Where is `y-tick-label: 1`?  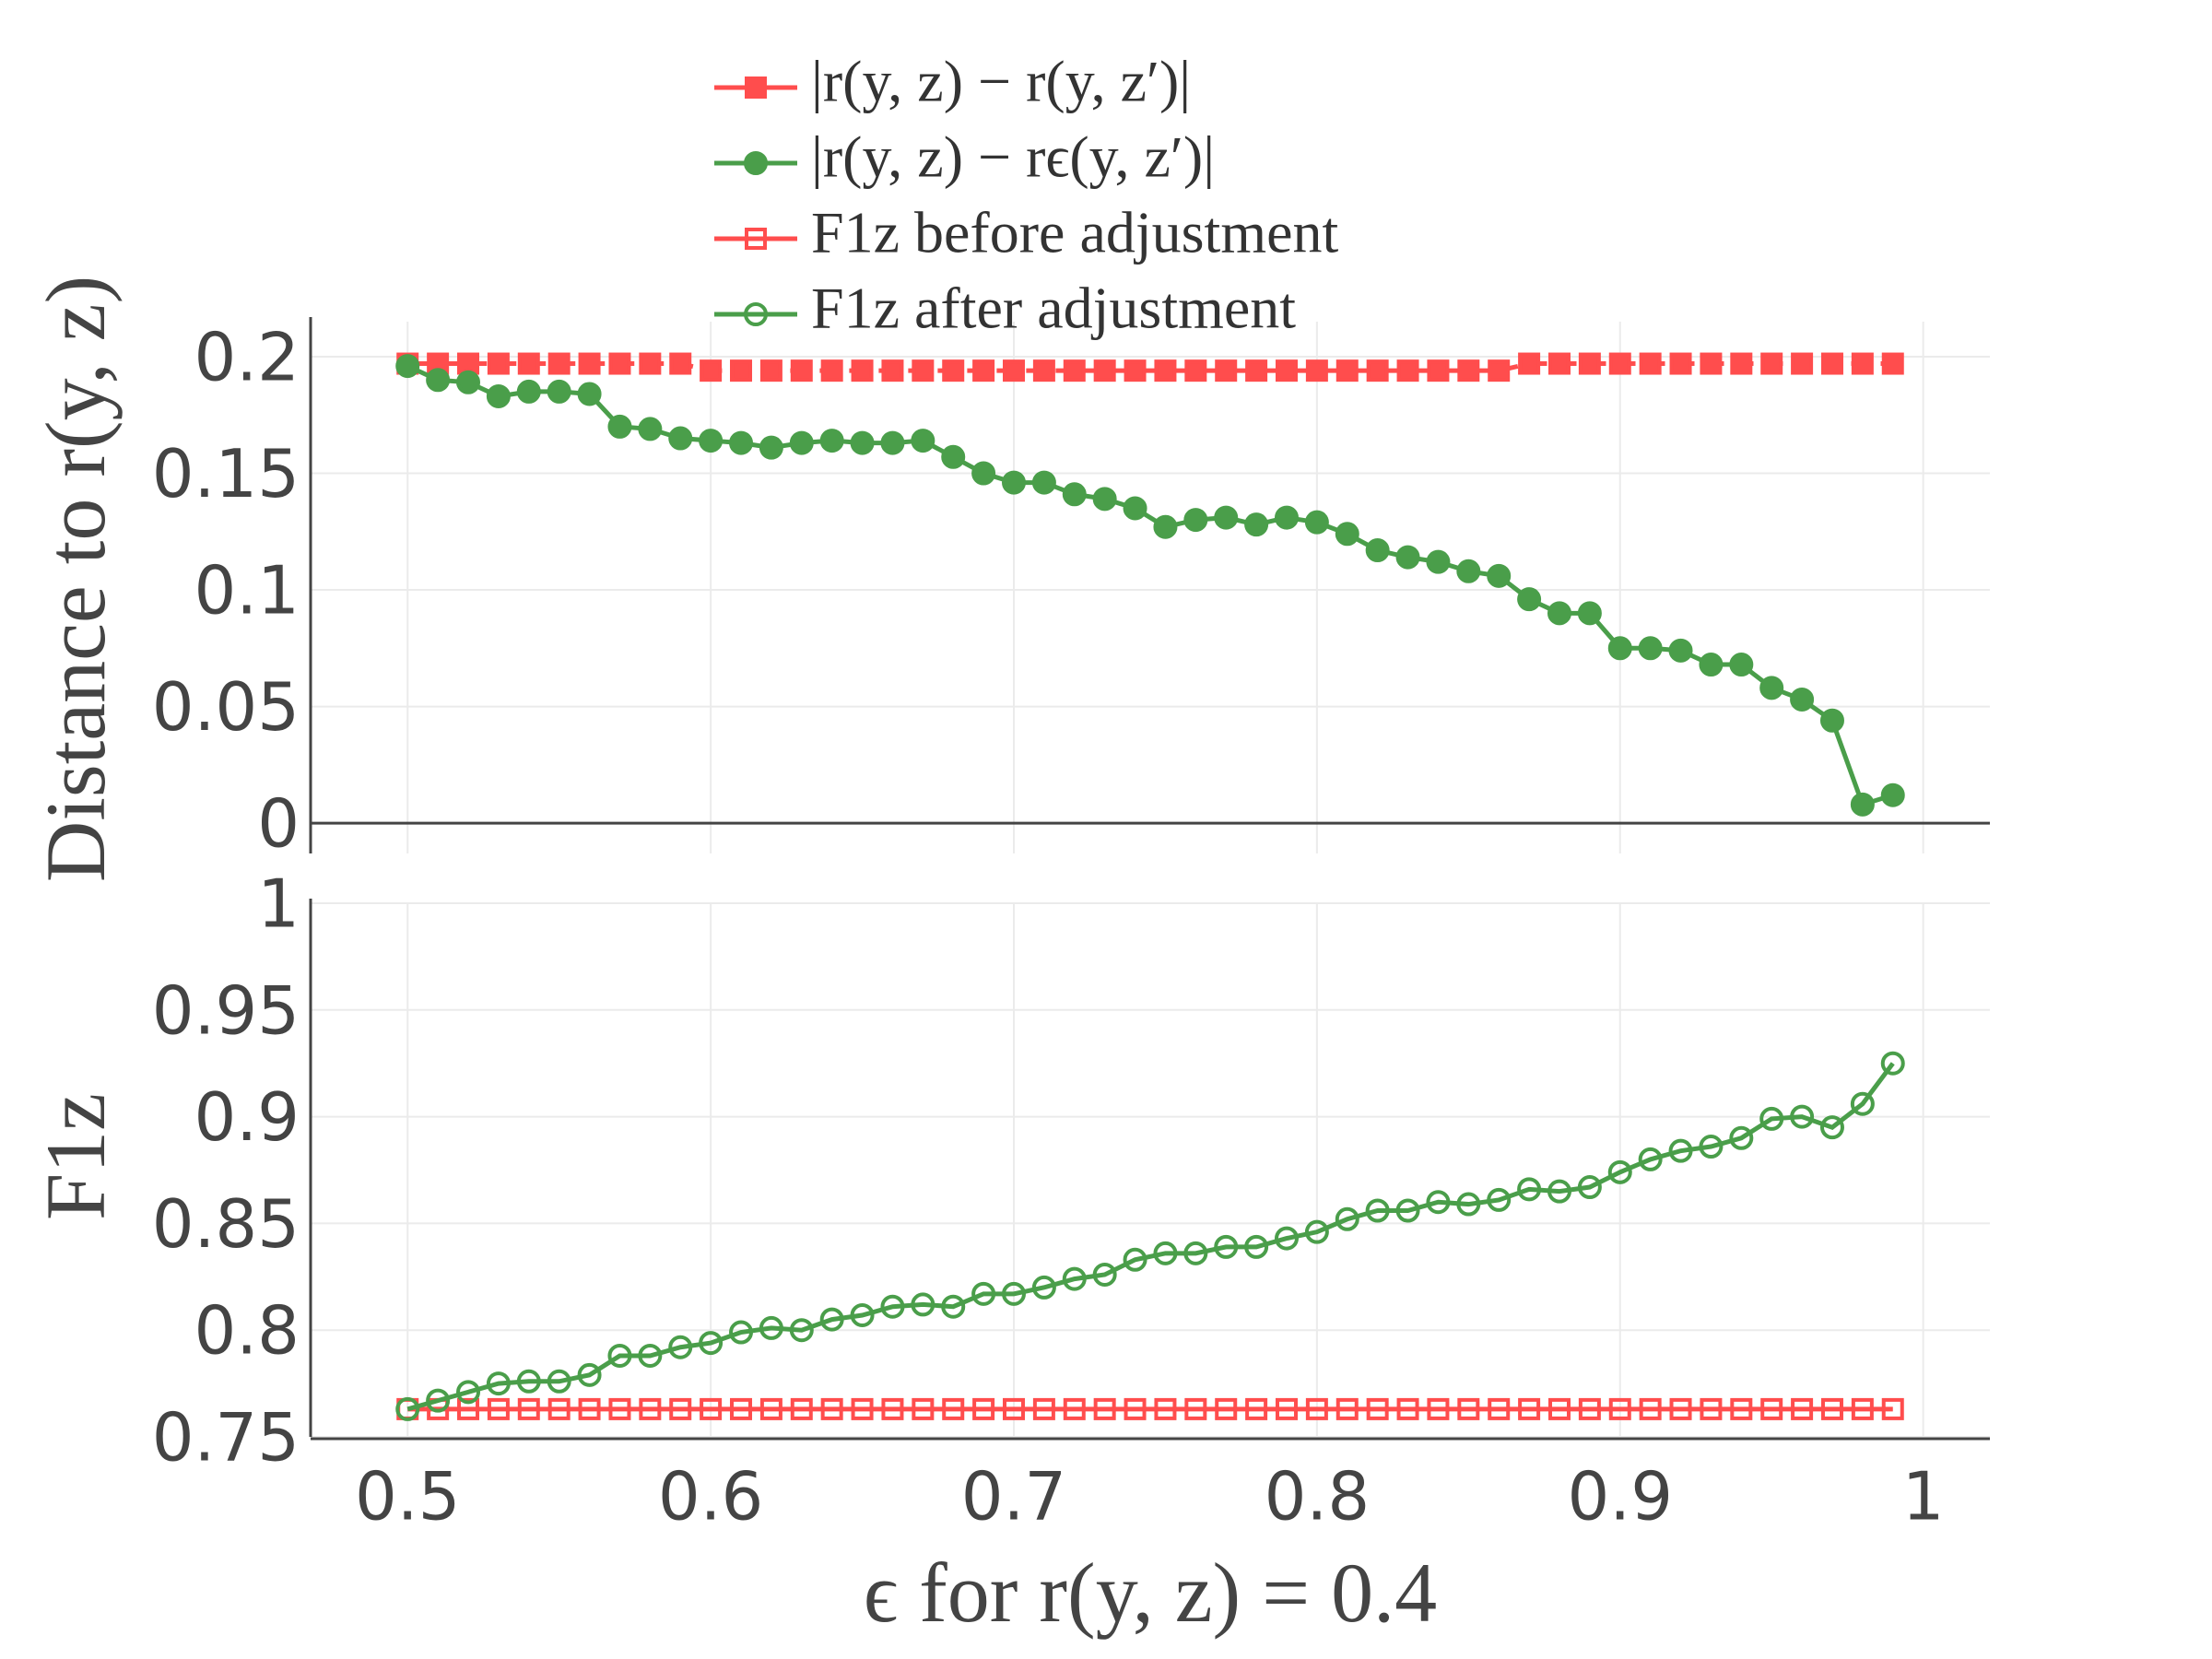
y-tick-label: 1 is located at coordinates (278, 904).